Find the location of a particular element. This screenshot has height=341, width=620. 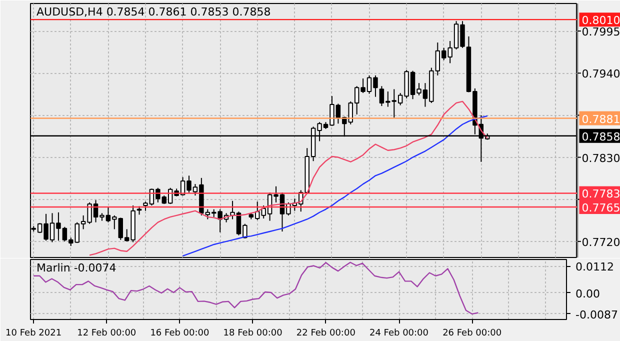

y-tick-label: -0.0087 is located at coordinates (597, 315).